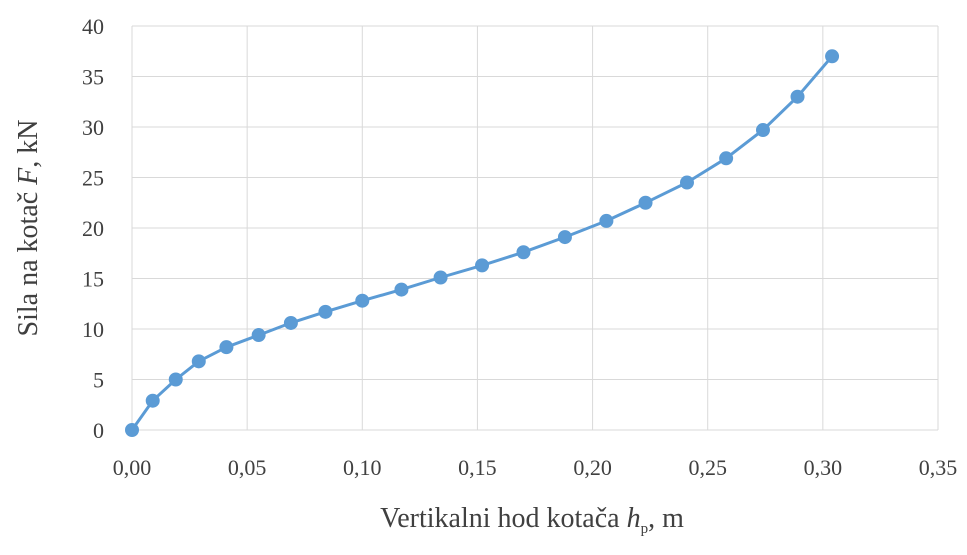 The width and height of the screenshot is (967, 555). What do you see at coordinates (98, 380) in the screenshot?
I see `y-tick-label: 5` at bounding box center [98, 380].